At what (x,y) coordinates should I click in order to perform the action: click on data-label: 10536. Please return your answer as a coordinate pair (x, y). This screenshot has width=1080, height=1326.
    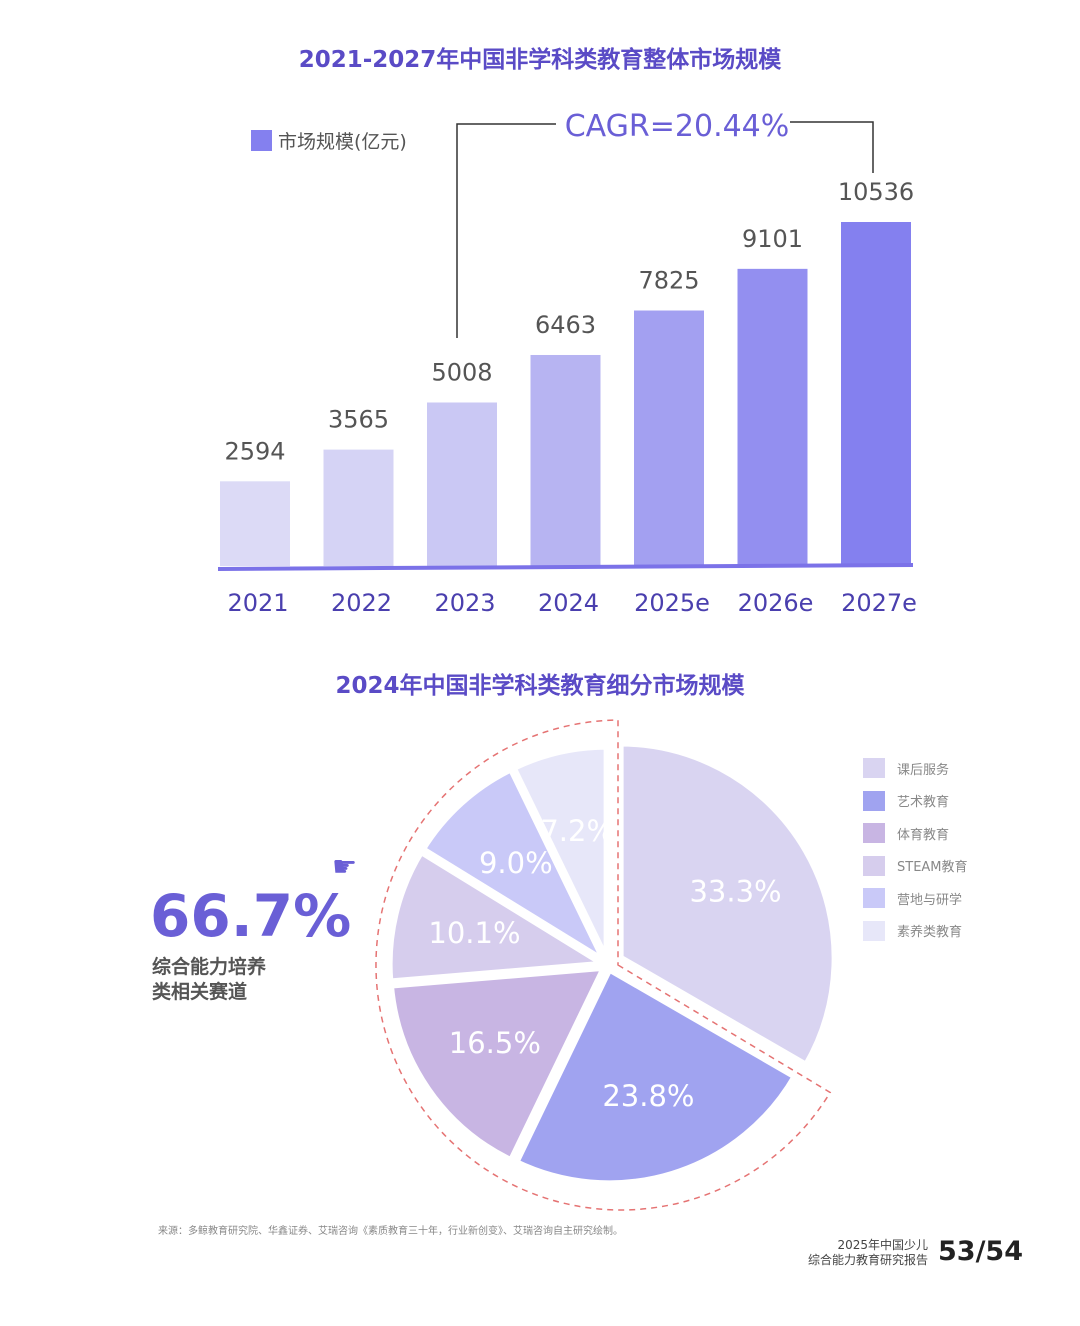
    Looking at the image, I should click on (876, 192).